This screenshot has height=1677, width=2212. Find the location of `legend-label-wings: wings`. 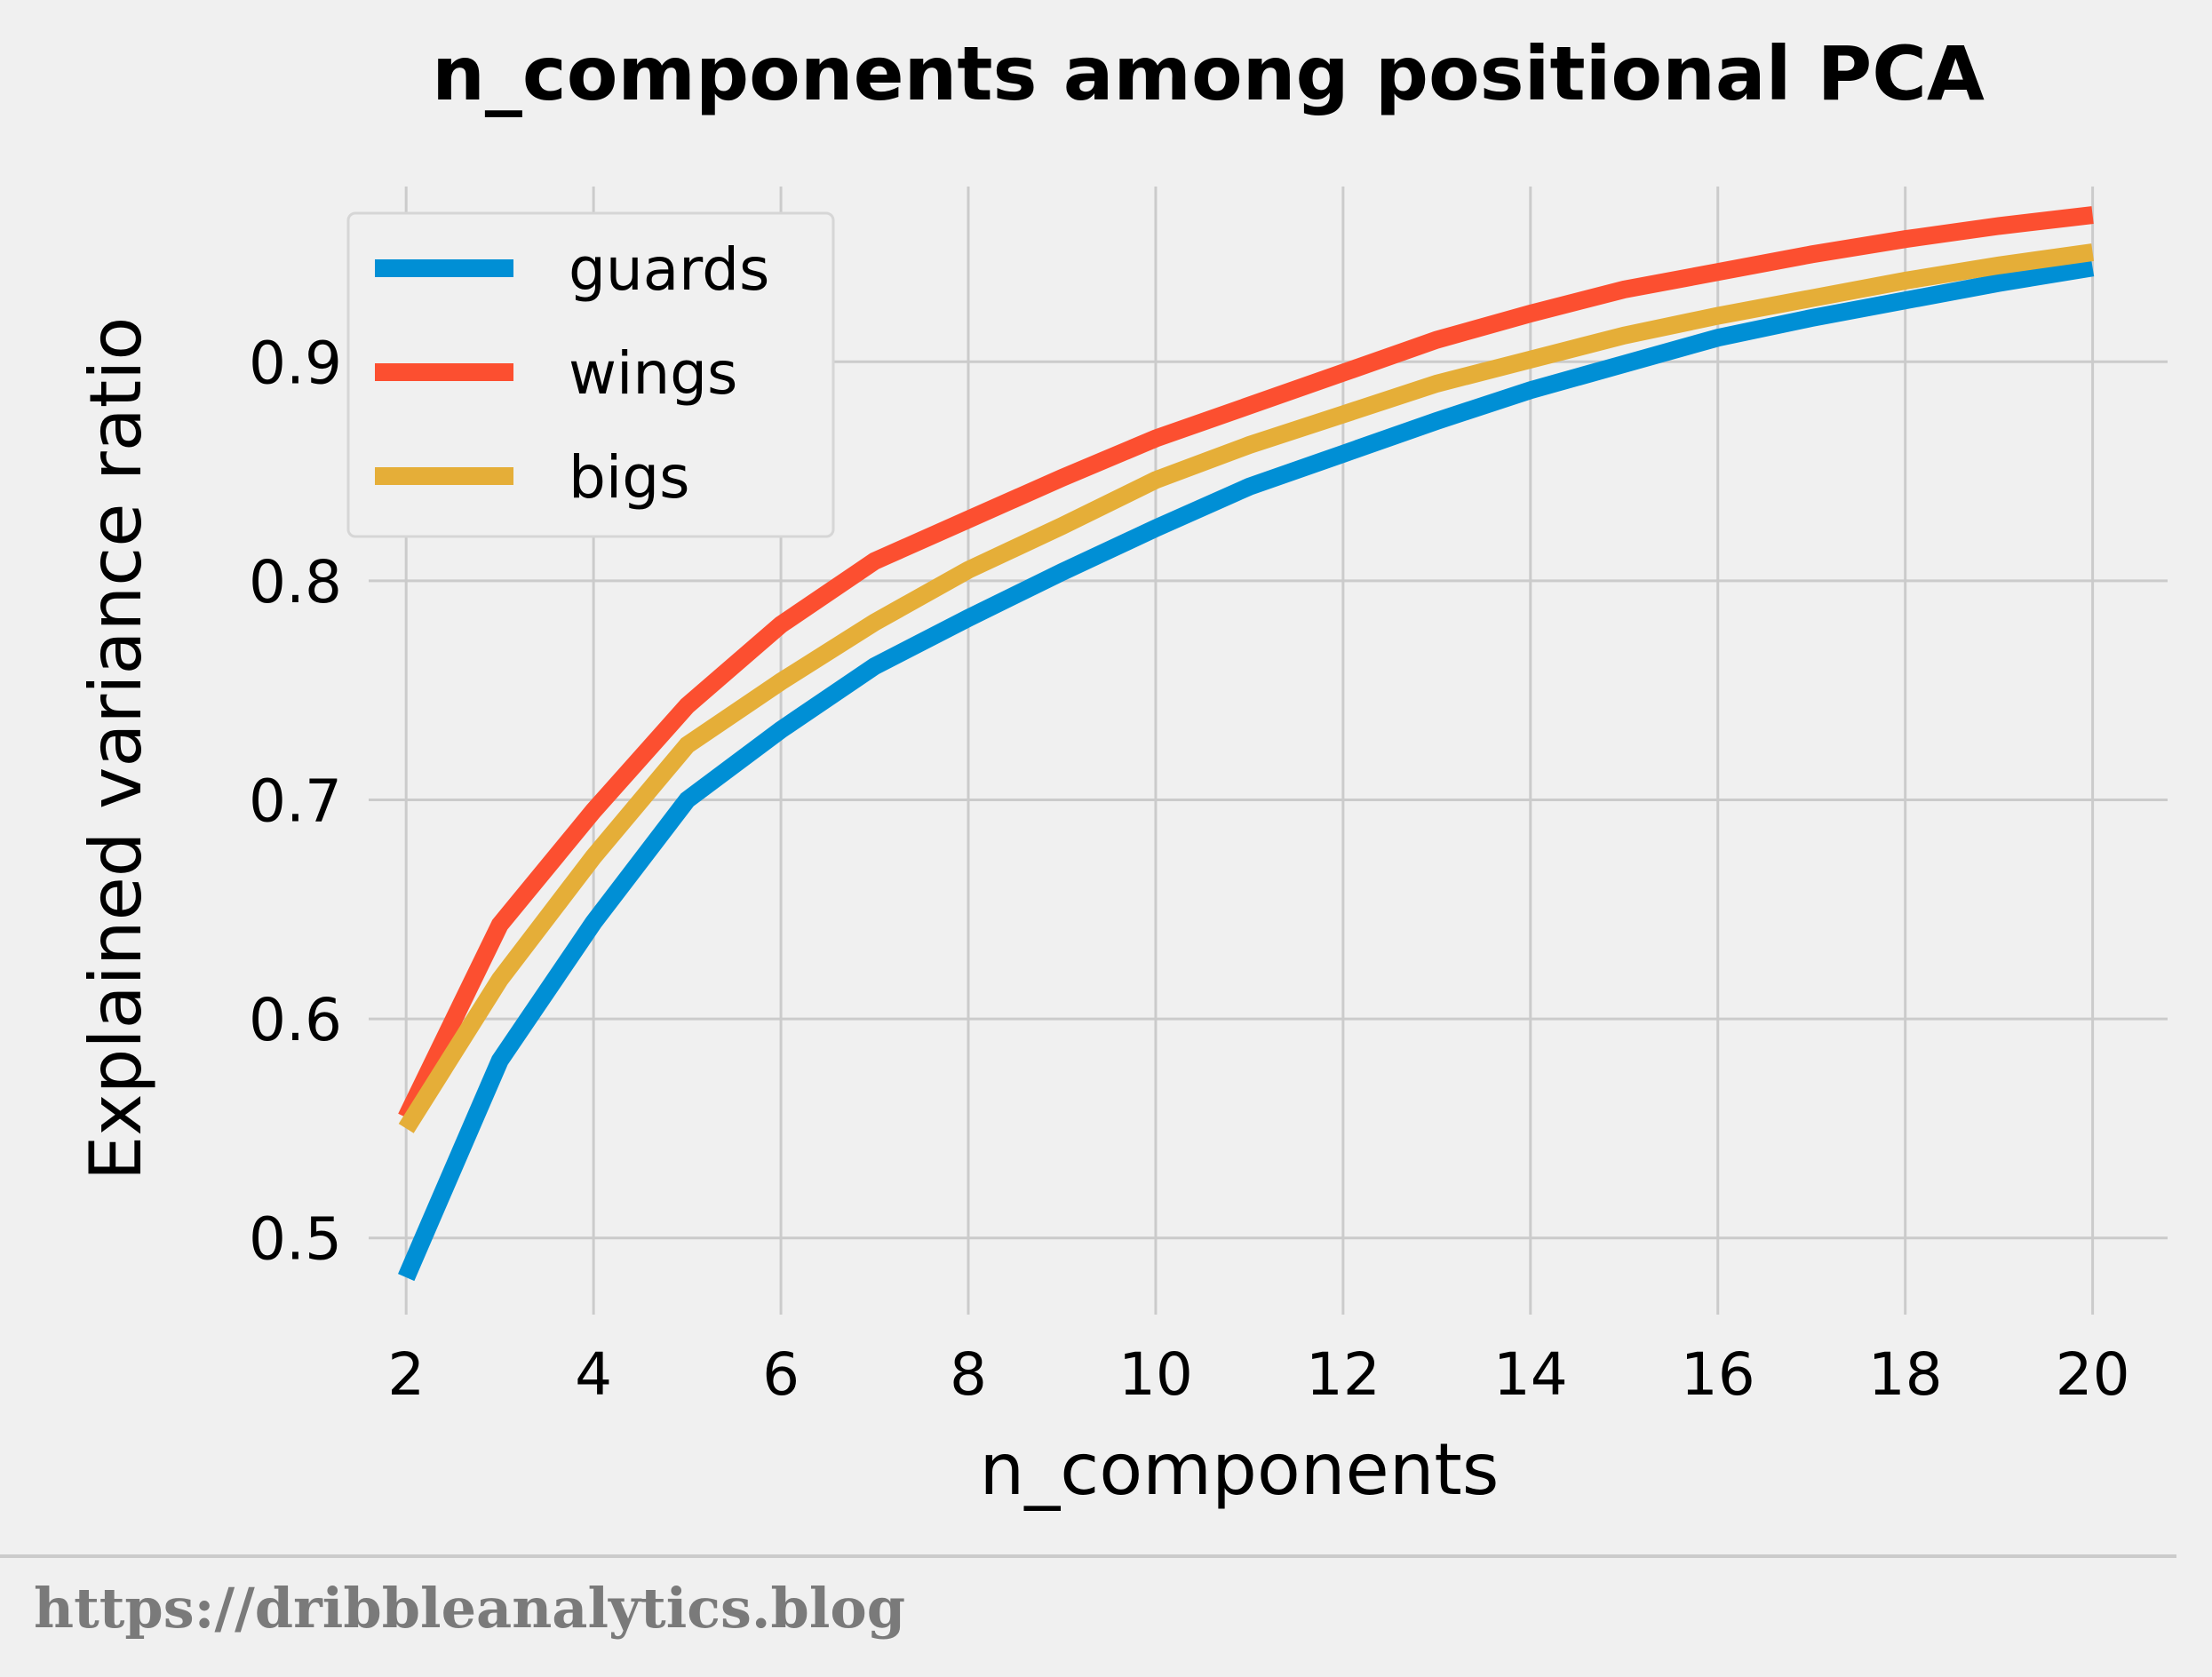

legend-label-wings: wings is located at coordinates (653, 373).